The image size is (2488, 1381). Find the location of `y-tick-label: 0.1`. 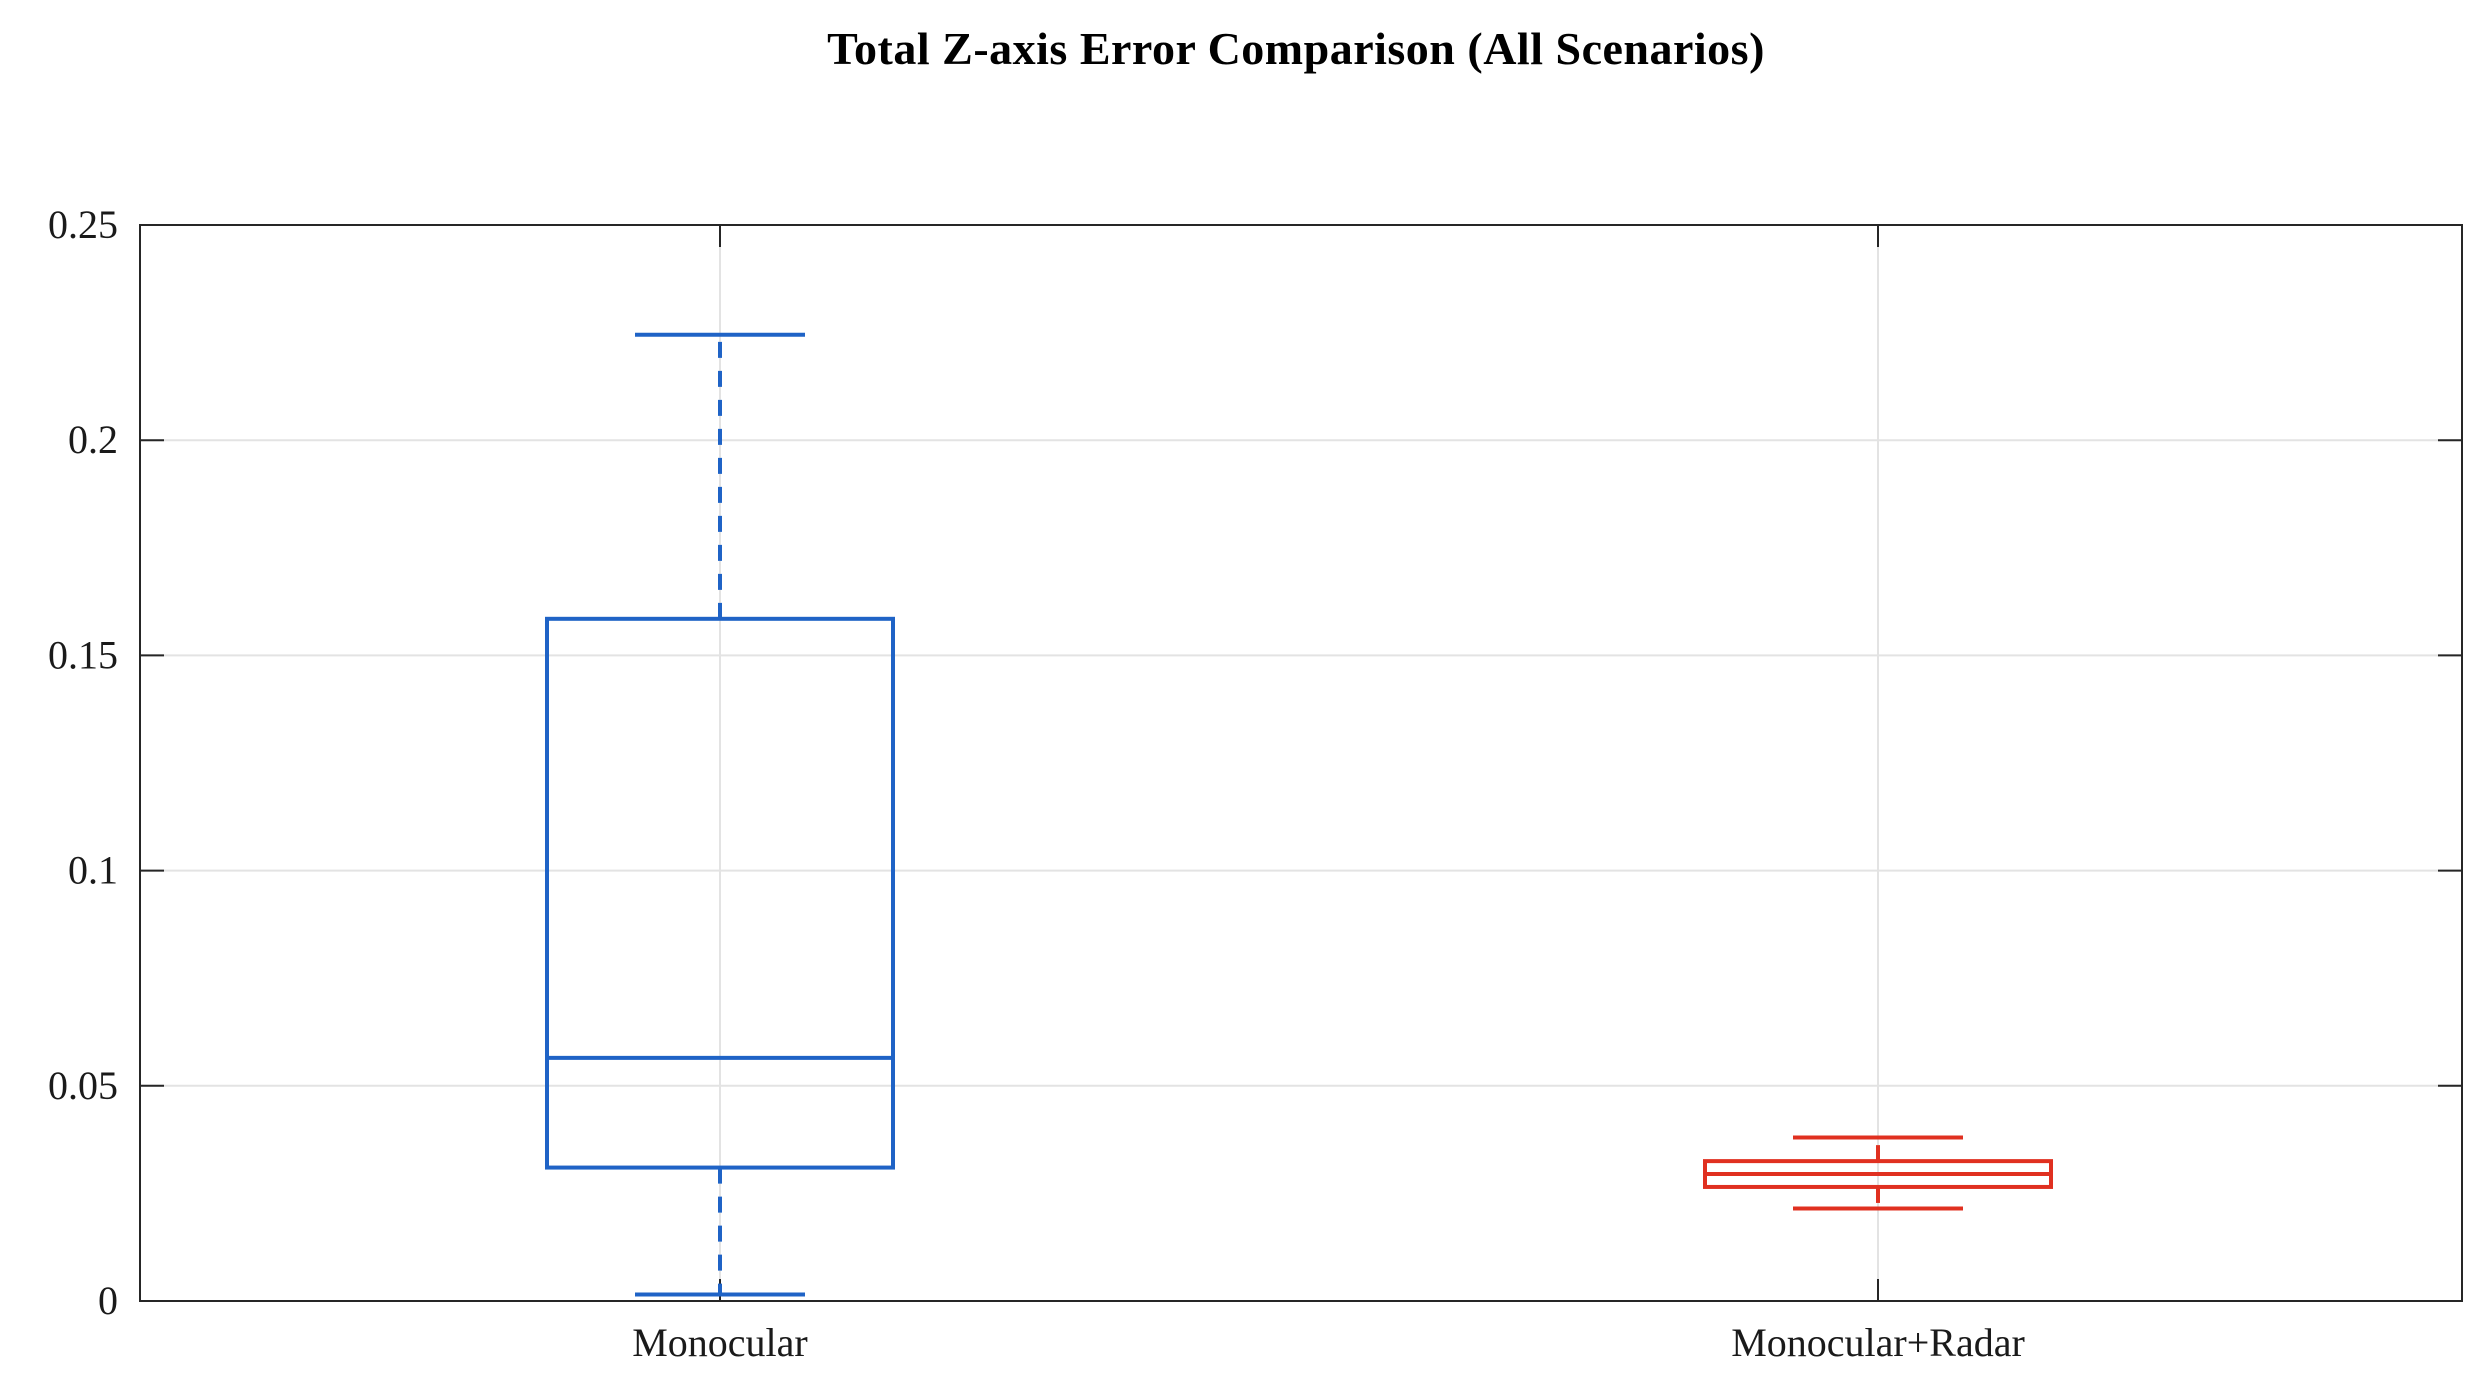

y-tick-label: 0.1 is located at coordinates (93, 870).